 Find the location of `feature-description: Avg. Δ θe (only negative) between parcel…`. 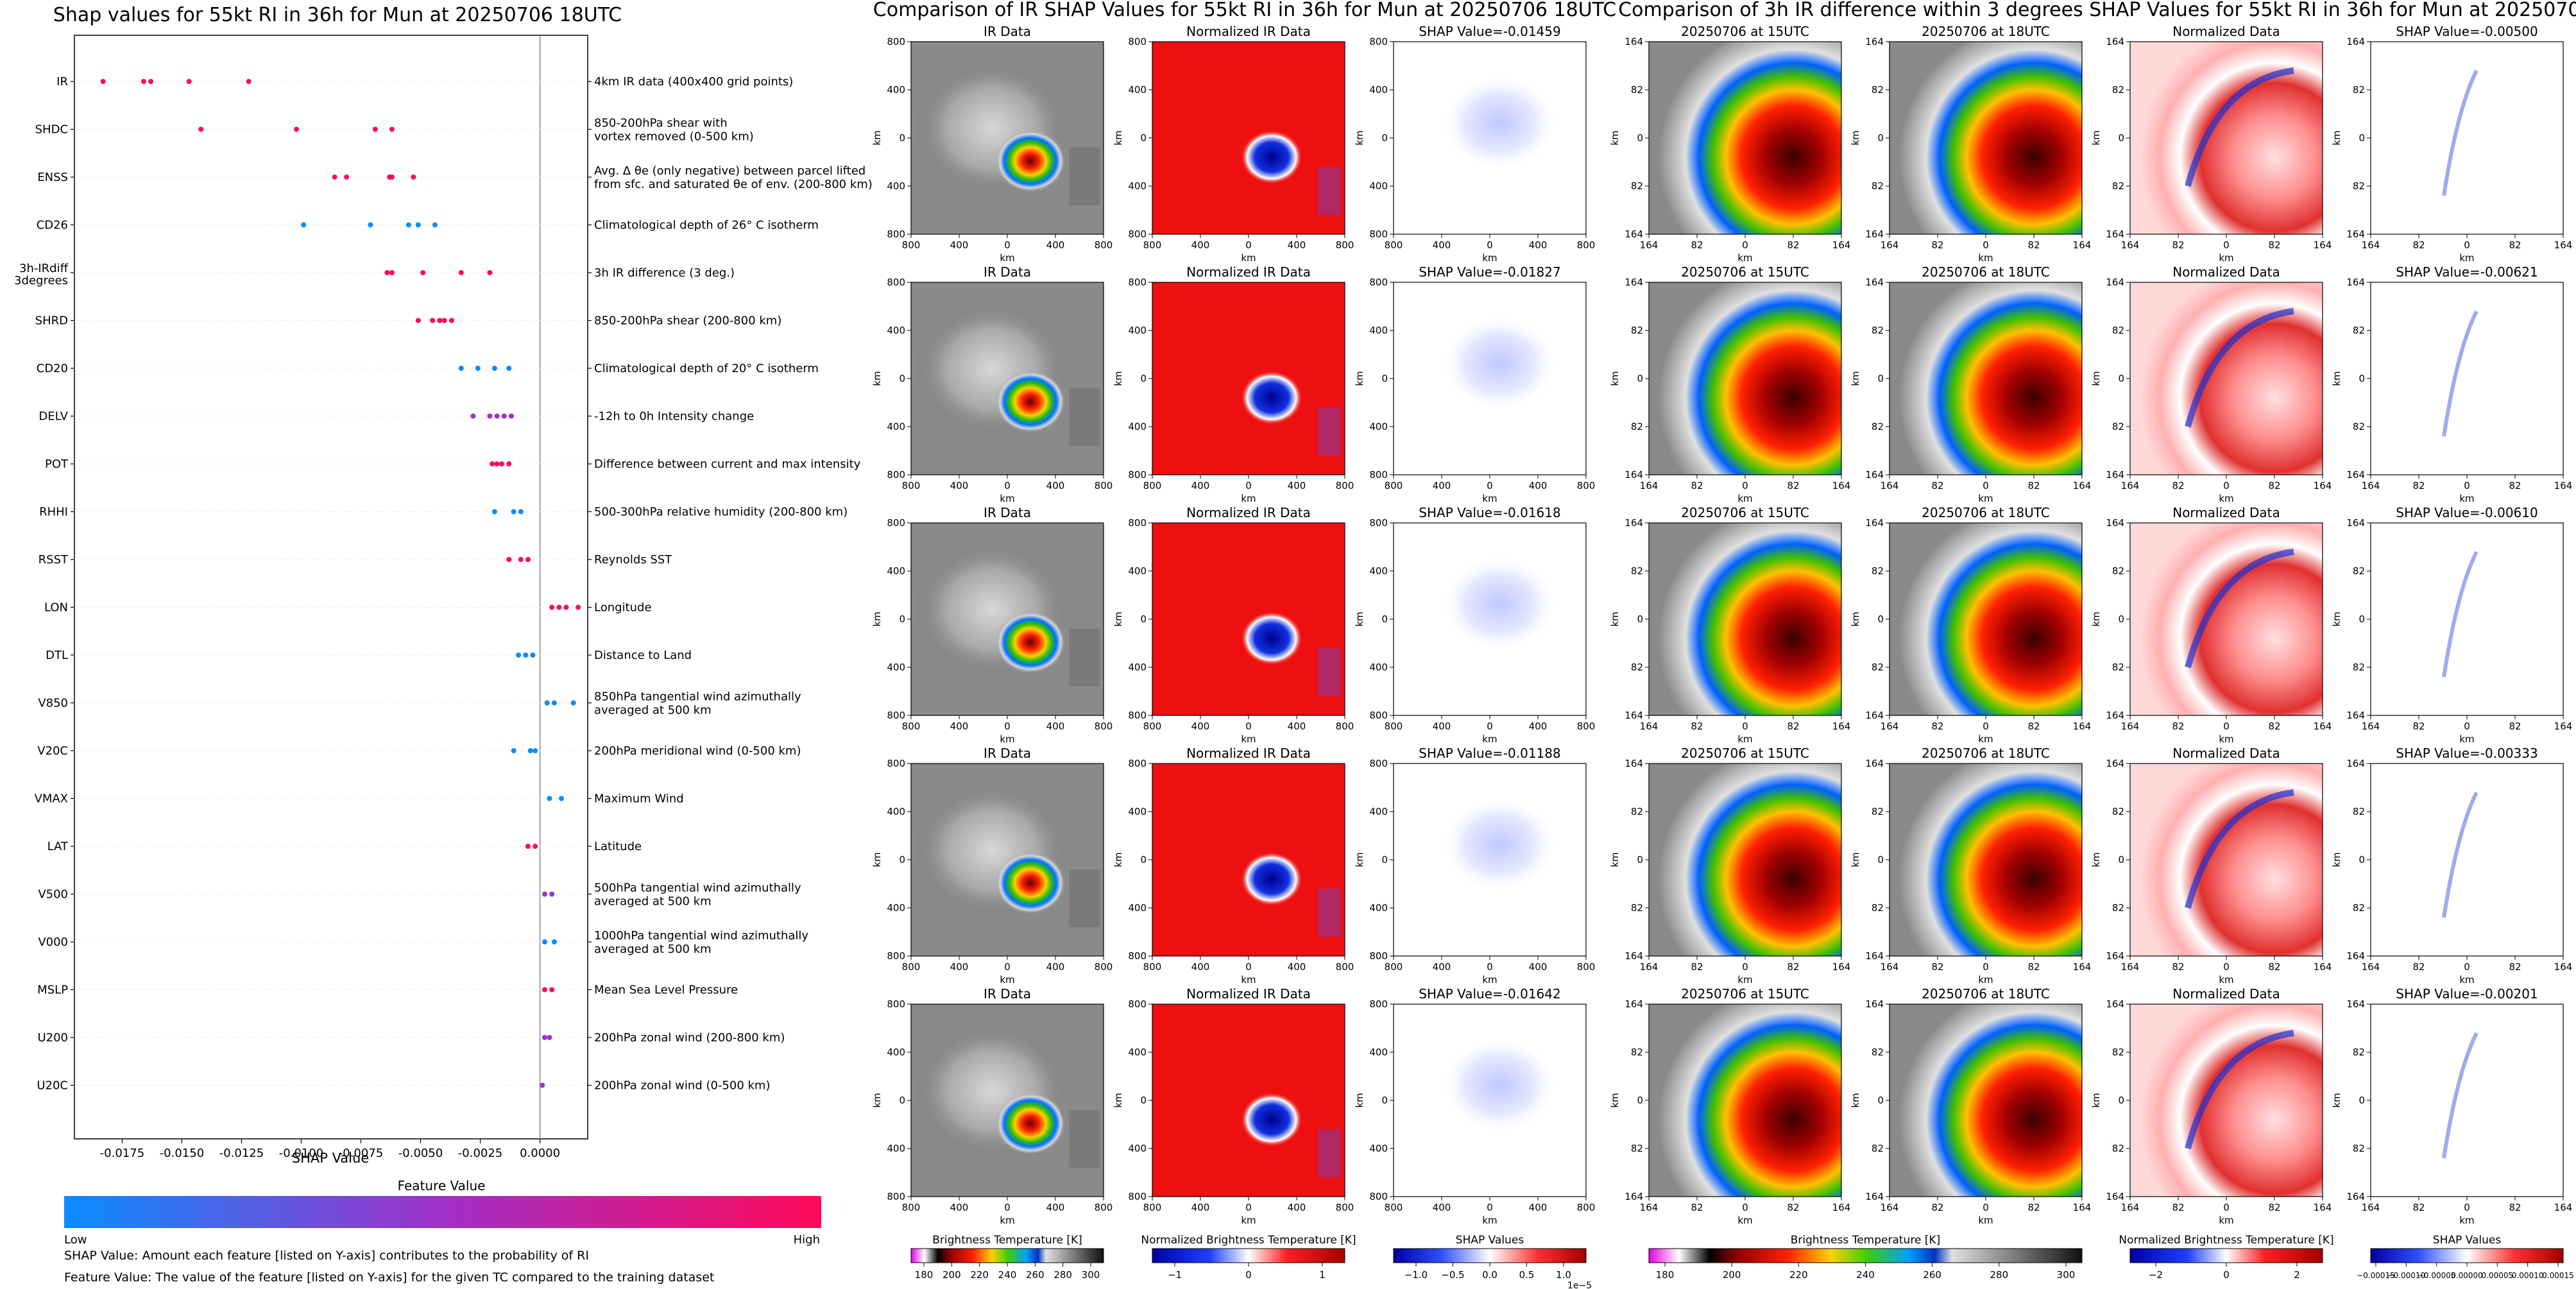

feature-description: Avg. Δ θe (only negative) between parcel… is located at coordinates (730, 171).